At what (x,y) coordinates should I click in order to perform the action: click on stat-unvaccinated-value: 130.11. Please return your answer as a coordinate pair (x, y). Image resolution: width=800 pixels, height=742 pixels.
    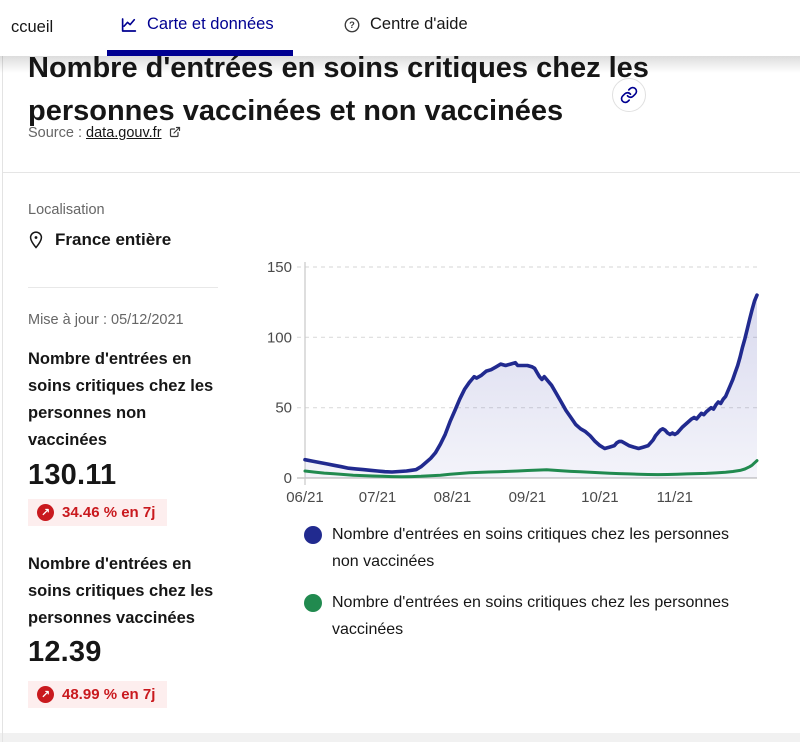
    Looking at the image, I should click on (72, 475).